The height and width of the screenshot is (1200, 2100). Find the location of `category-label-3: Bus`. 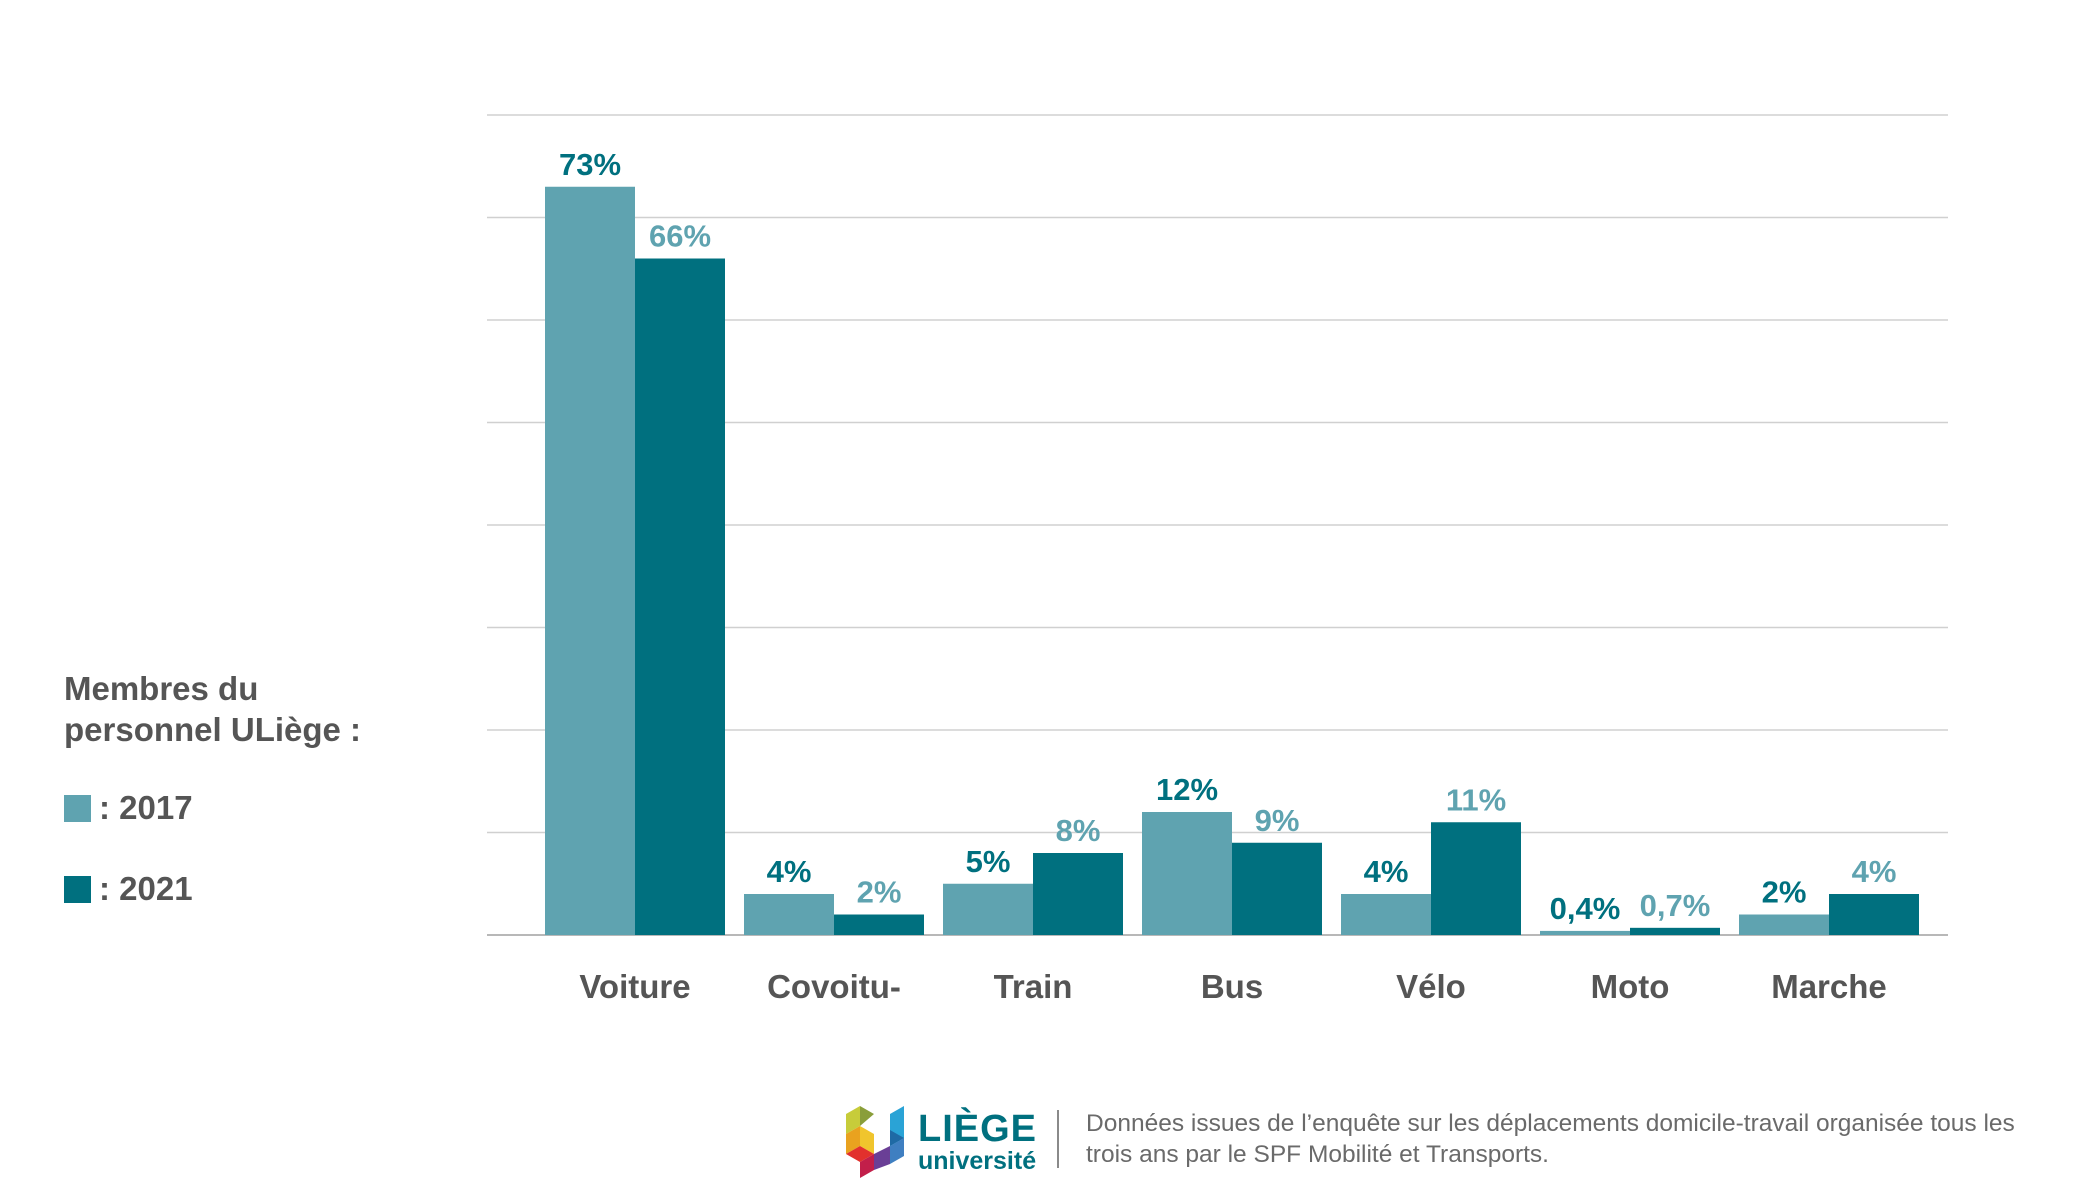

category-label-3: Bus is located at coordinates (1232, 986).